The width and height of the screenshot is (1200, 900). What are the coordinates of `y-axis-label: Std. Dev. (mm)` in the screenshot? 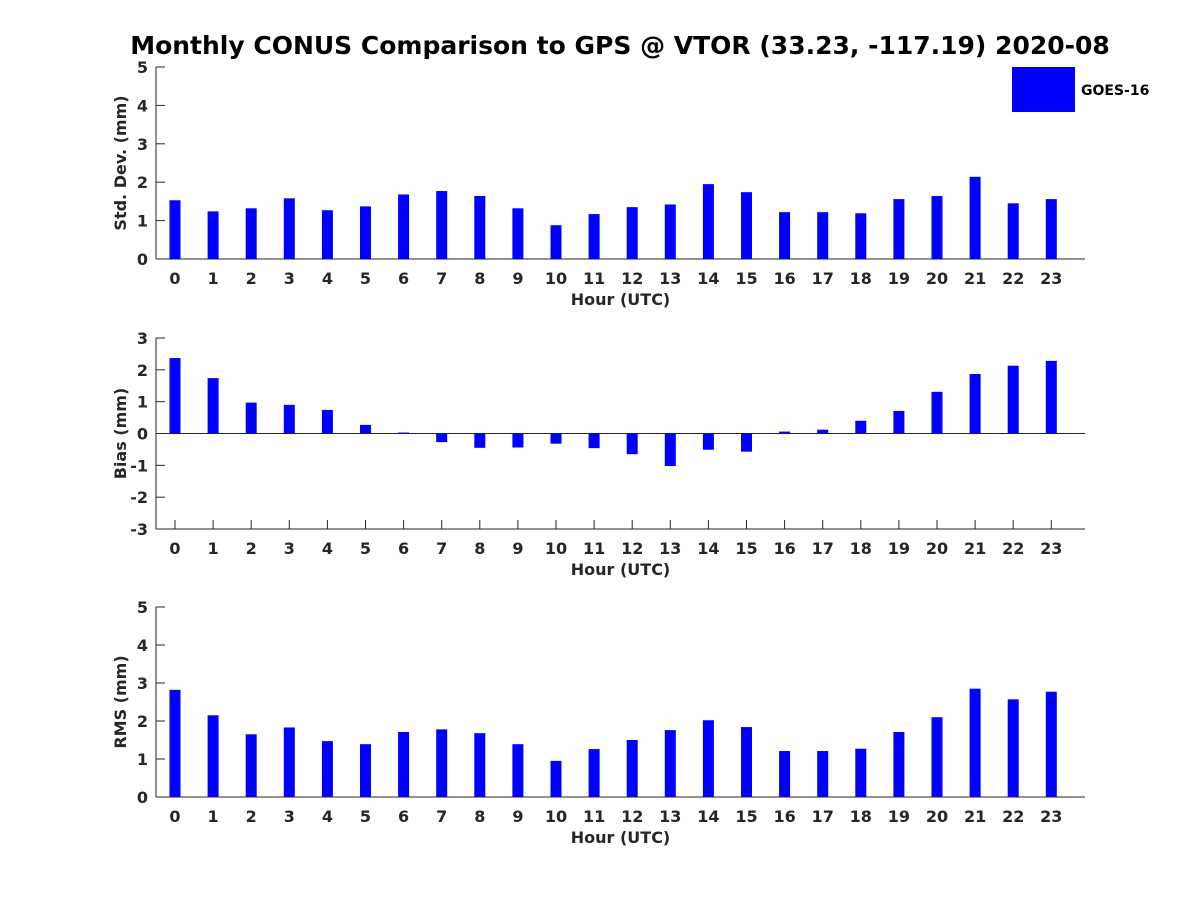 It's located at (120, 162).